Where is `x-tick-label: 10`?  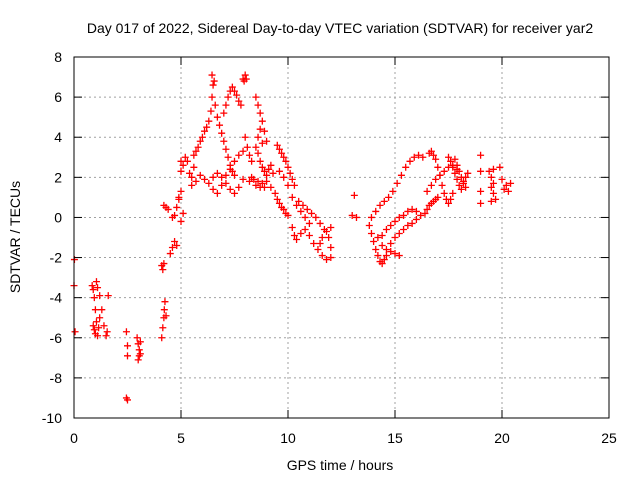
x-tick-label: 10 is located at coordinates (288, 438).